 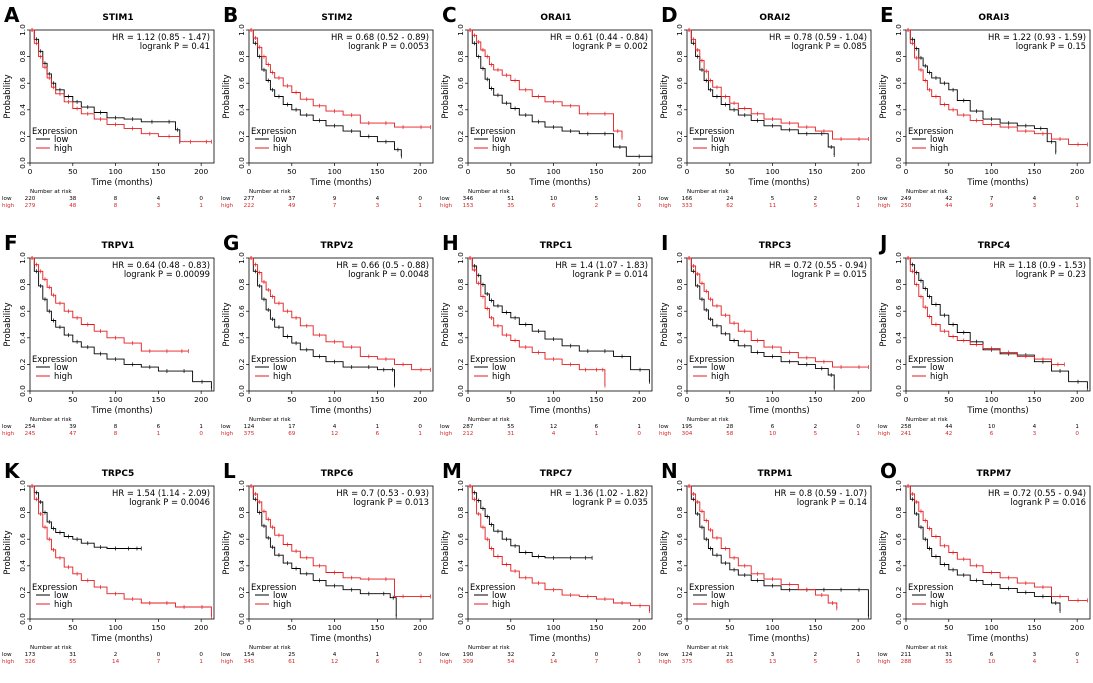 What do you see at coordinates (161, 493) in the screenshot?
I see `hazard-ratio-text: HR = 1.54 (1.14 - 2.09)` at bounding box center [161, 493].